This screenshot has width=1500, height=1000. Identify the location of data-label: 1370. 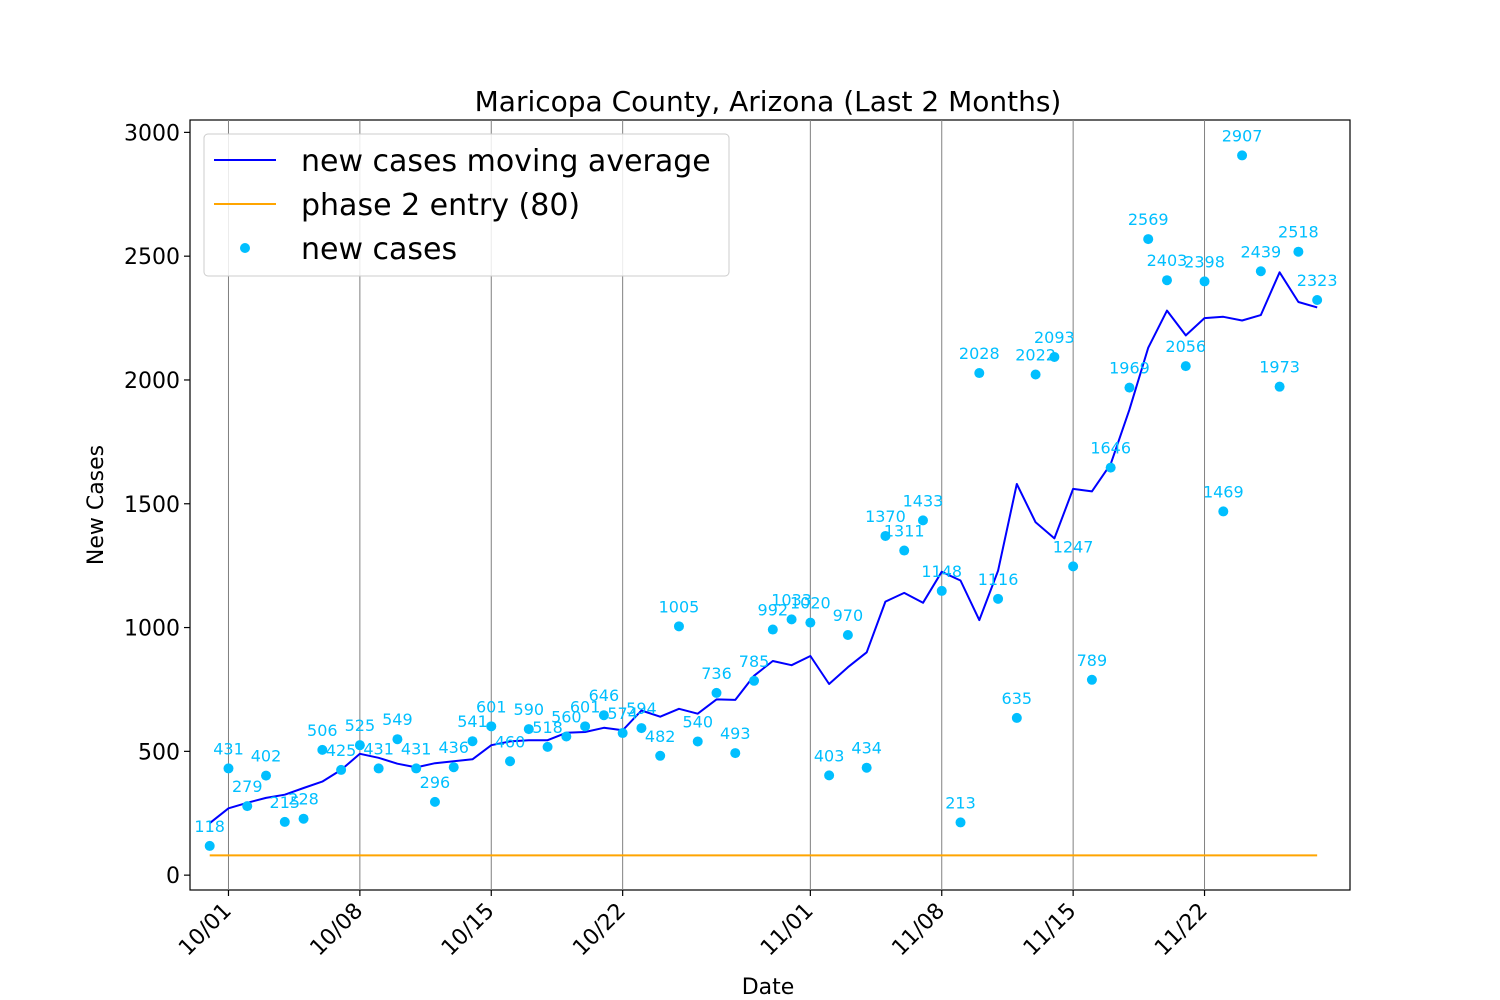
(885, 516).